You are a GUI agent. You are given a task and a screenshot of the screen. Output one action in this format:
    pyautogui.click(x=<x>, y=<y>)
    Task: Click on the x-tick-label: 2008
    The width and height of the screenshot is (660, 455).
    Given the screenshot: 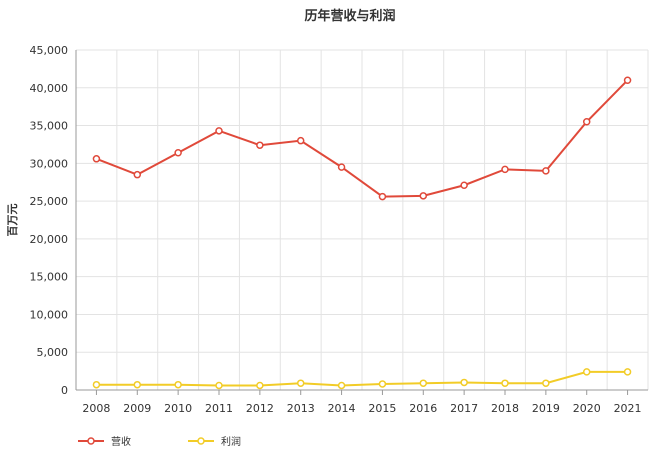 What is the action you would take?
    pyautogui.click(x=96, y=408)
    